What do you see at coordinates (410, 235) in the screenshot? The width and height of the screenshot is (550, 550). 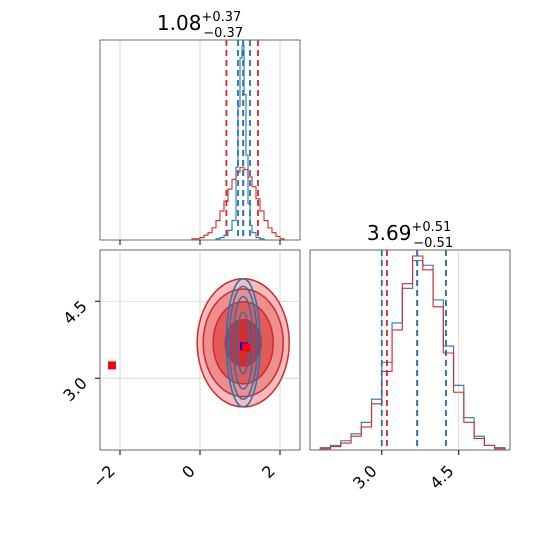 I see `title-param-2: 3.69+0.51 −0.51` at bounding box center [410, 235].